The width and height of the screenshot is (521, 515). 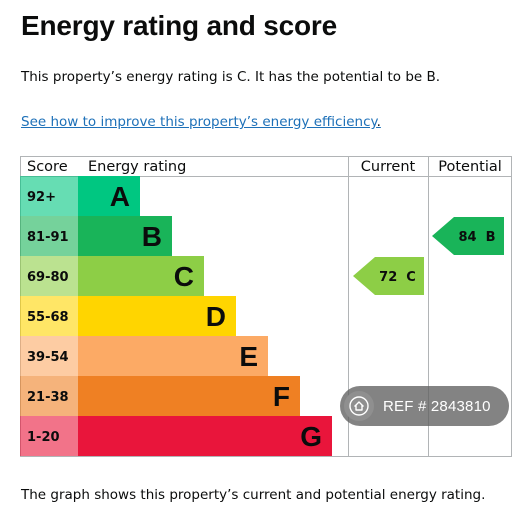 I want to click on rating-bar-a, so click(x=109, y=196).